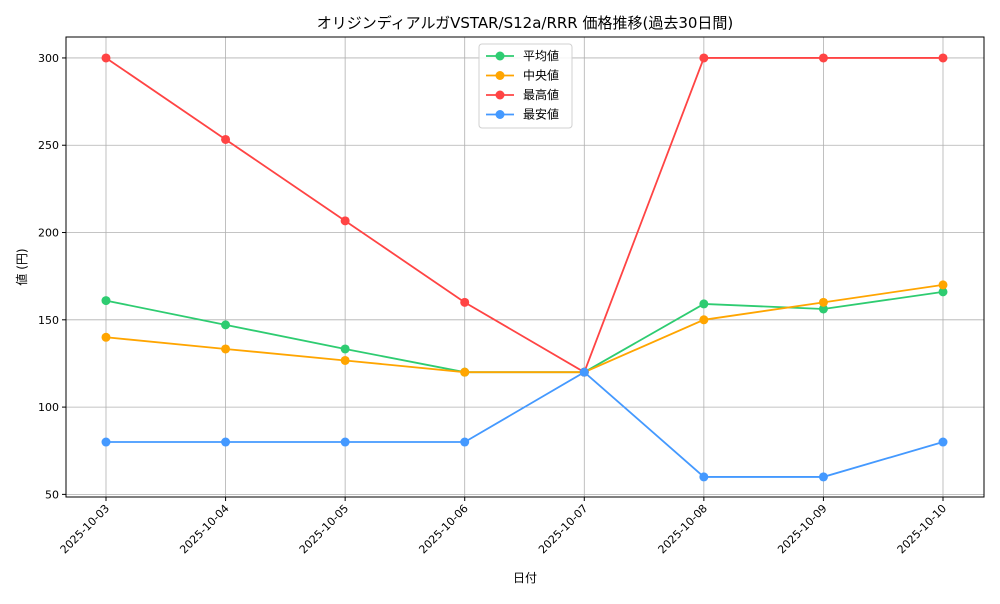 This screenshot has width=1000, height=604. What do you see at coordinates (922, 529) in the screenshot?
I see `x-tick-label: 2025-10-10` at bounding box center [922, 529].